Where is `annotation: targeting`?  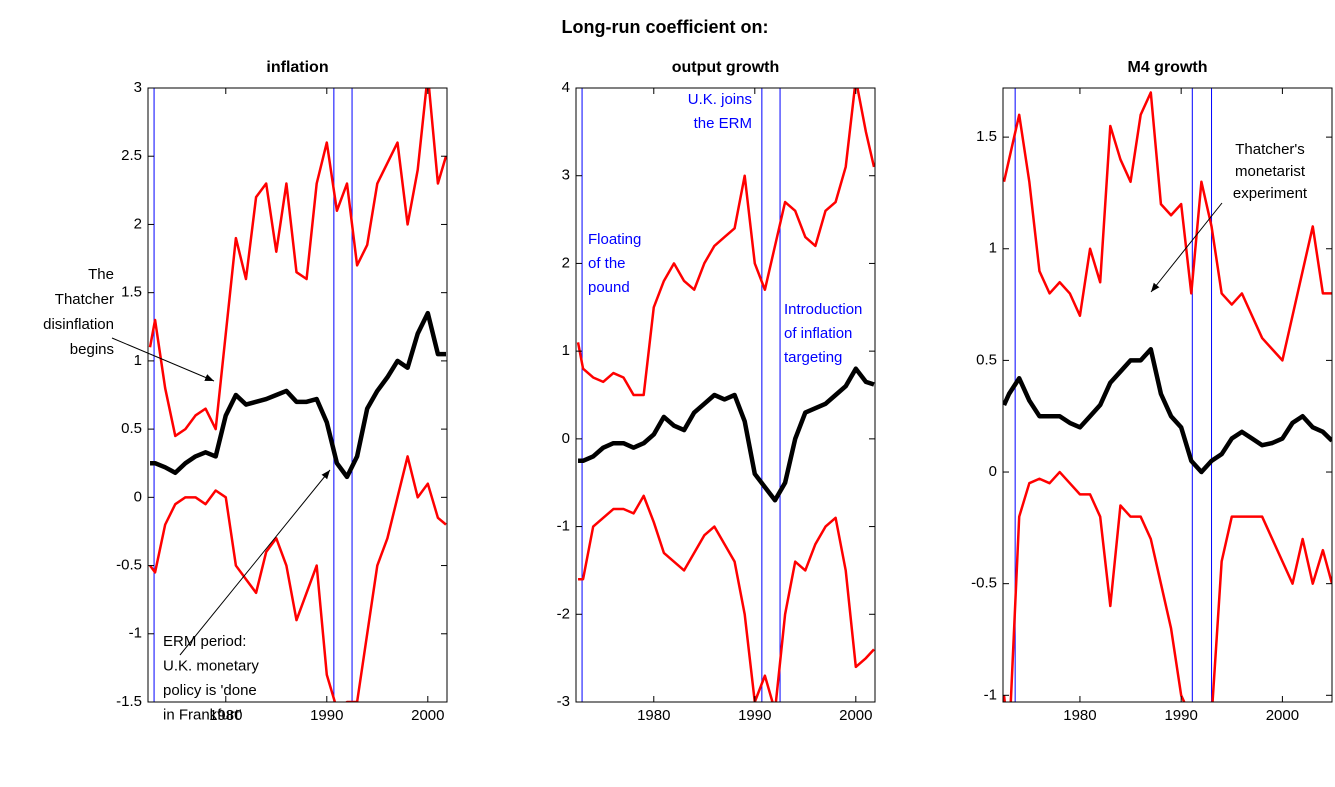
annotation: targeting is located at coordinates (813, 357).